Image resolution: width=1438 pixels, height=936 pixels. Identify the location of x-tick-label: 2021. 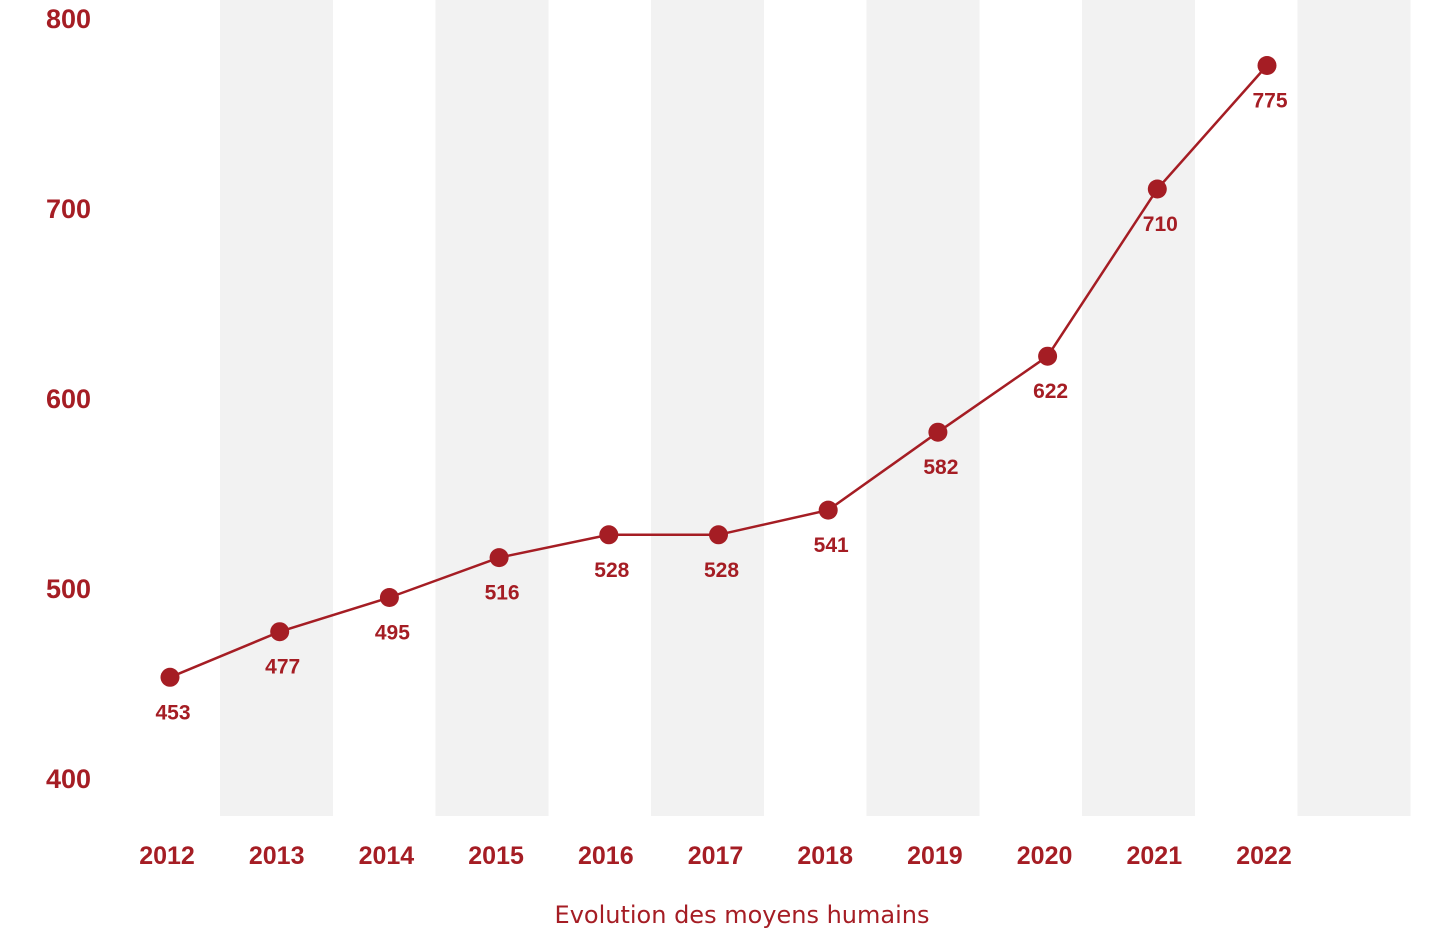
(1154, 856).